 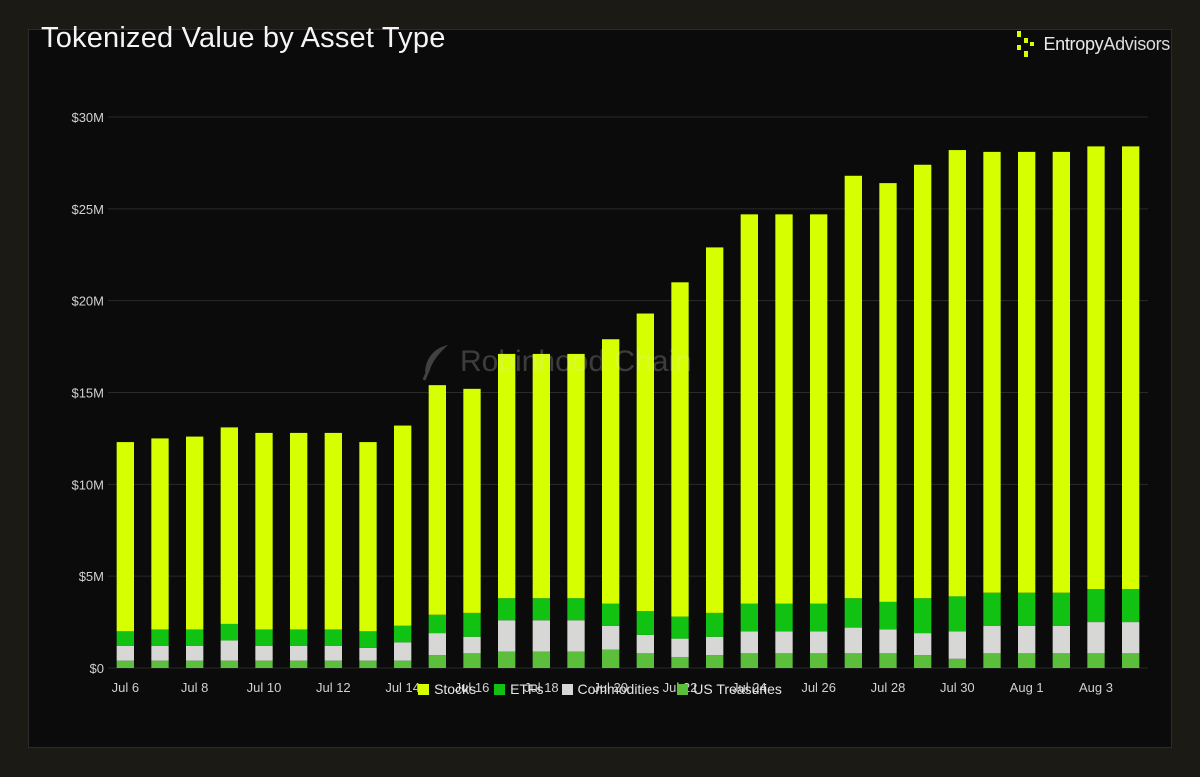 I want to click on entropy-logo-icon, so click(x=1026, y=44).